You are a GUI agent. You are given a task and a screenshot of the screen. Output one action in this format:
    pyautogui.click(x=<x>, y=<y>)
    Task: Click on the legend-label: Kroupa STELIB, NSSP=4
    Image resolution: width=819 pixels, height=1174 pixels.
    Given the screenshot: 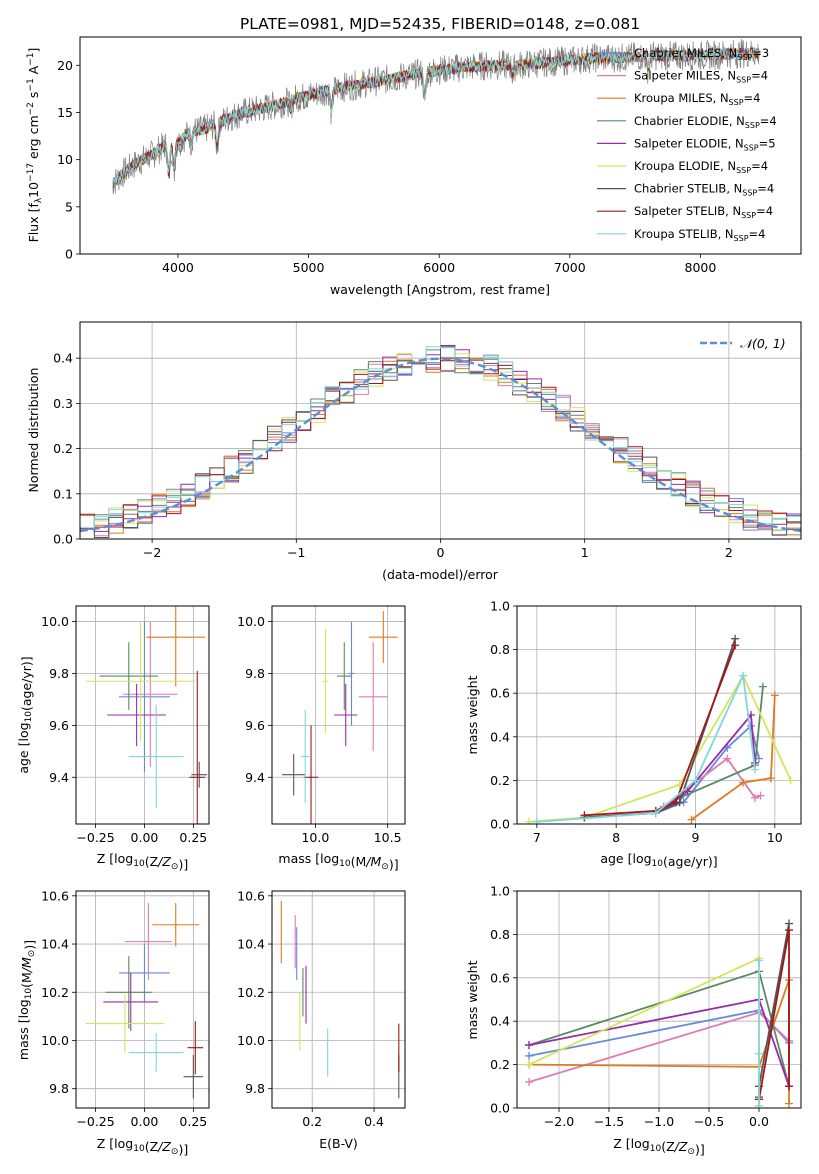 What is the action you would take?
    pyautogui.click(x=699, y=235)
    